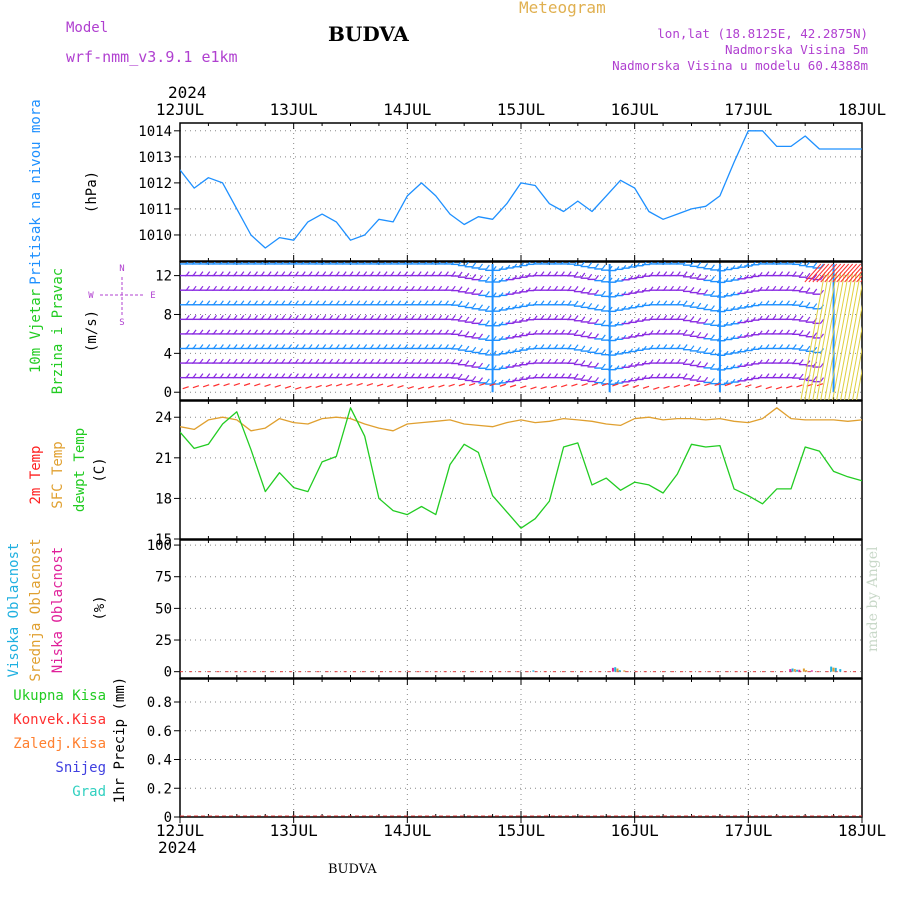 This screenshot has width=900, height=900. Describe the element at coordinates (59, 696) in the screenshot. I see `precip-legend-1: Ukupna Kisa` at that location.